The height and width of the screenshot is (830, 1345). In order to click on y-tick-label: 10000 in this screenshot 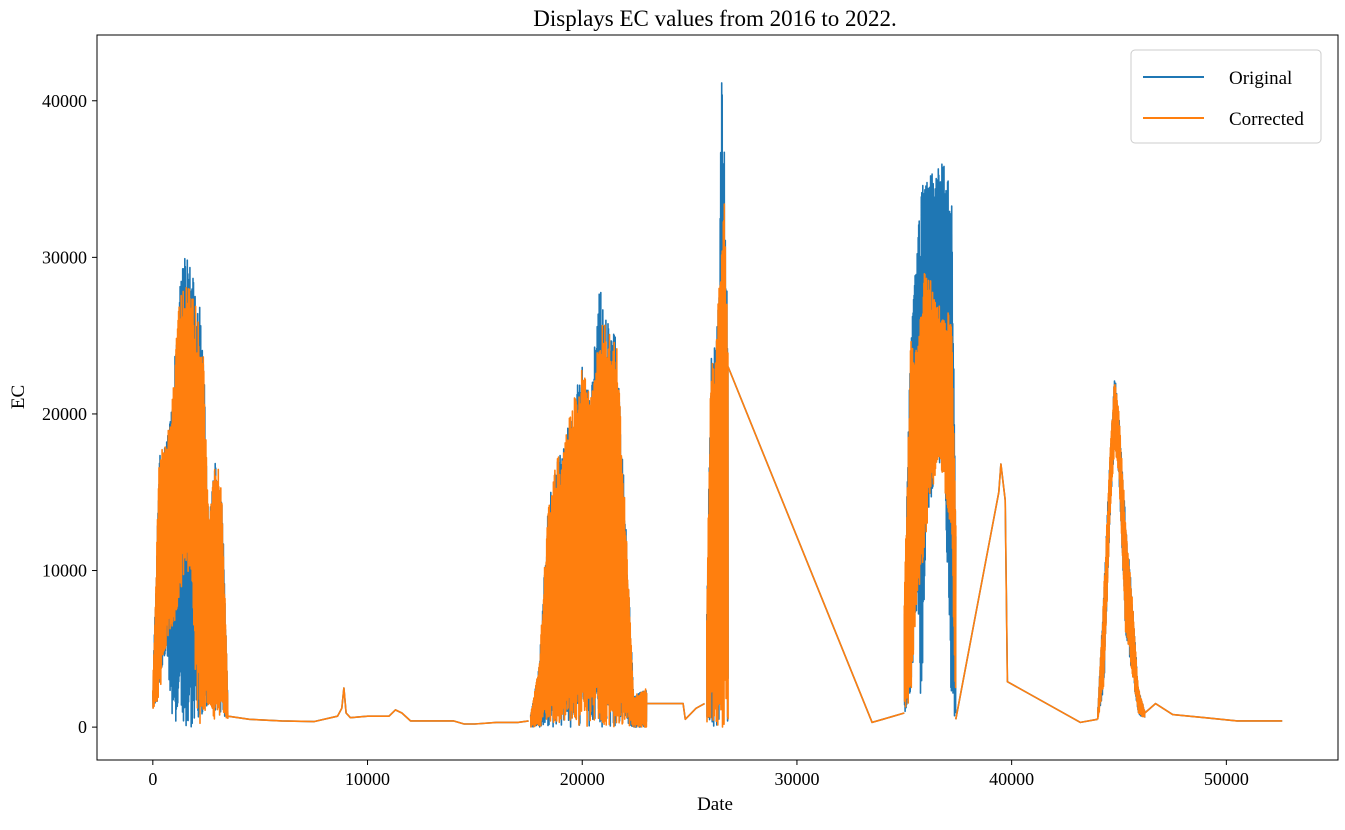, I will do `click(64, 571)`.